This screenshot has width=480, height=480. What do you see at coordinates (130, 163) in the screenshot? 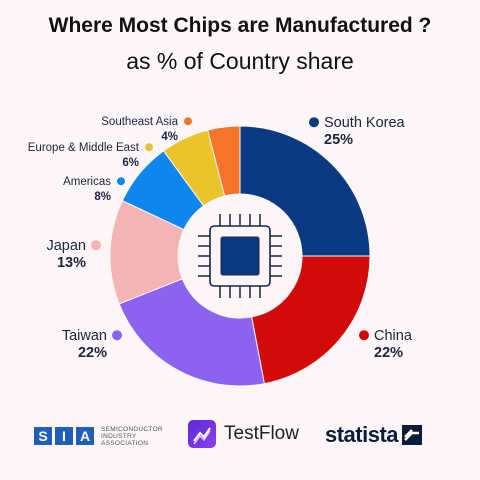
I see `slice-value-label: 6%` at bounding box center [130, 163].